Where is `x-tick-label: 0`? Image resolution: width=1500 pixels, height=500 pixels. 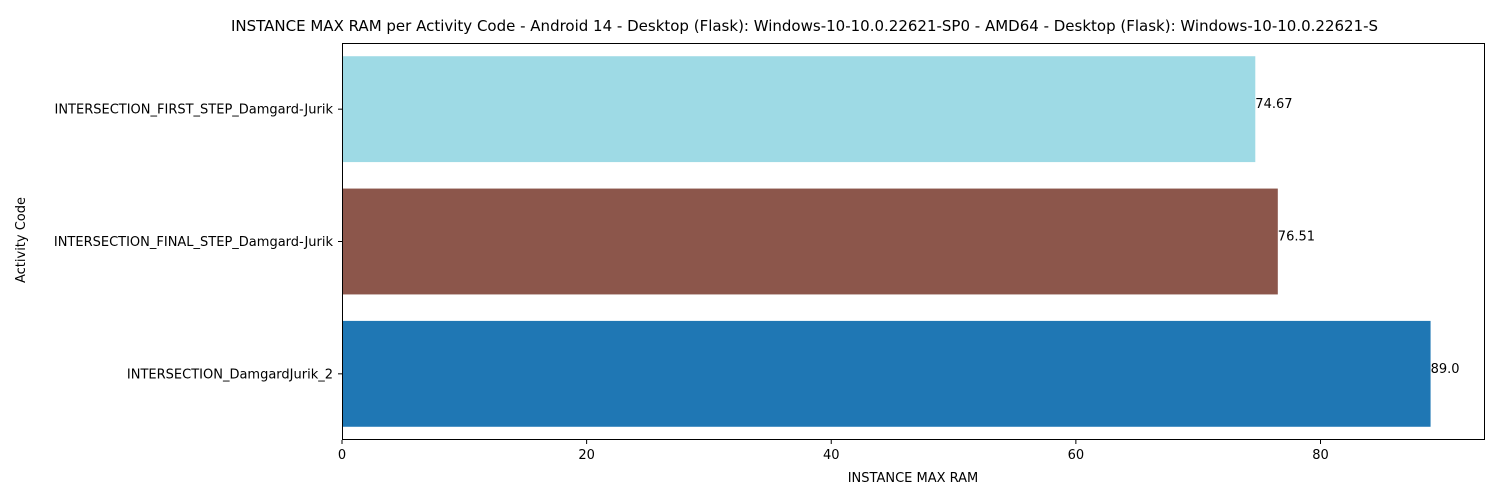
x-tick-label: 0 is located at coordinates (342, 455).